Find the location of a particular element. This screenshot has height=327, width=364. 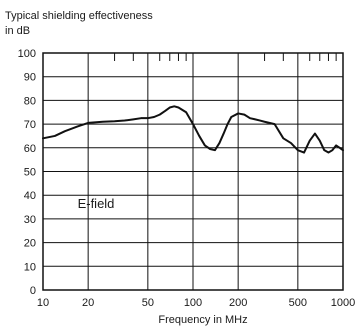

y-tick-label: 90 is located at coordinates (30, 78).